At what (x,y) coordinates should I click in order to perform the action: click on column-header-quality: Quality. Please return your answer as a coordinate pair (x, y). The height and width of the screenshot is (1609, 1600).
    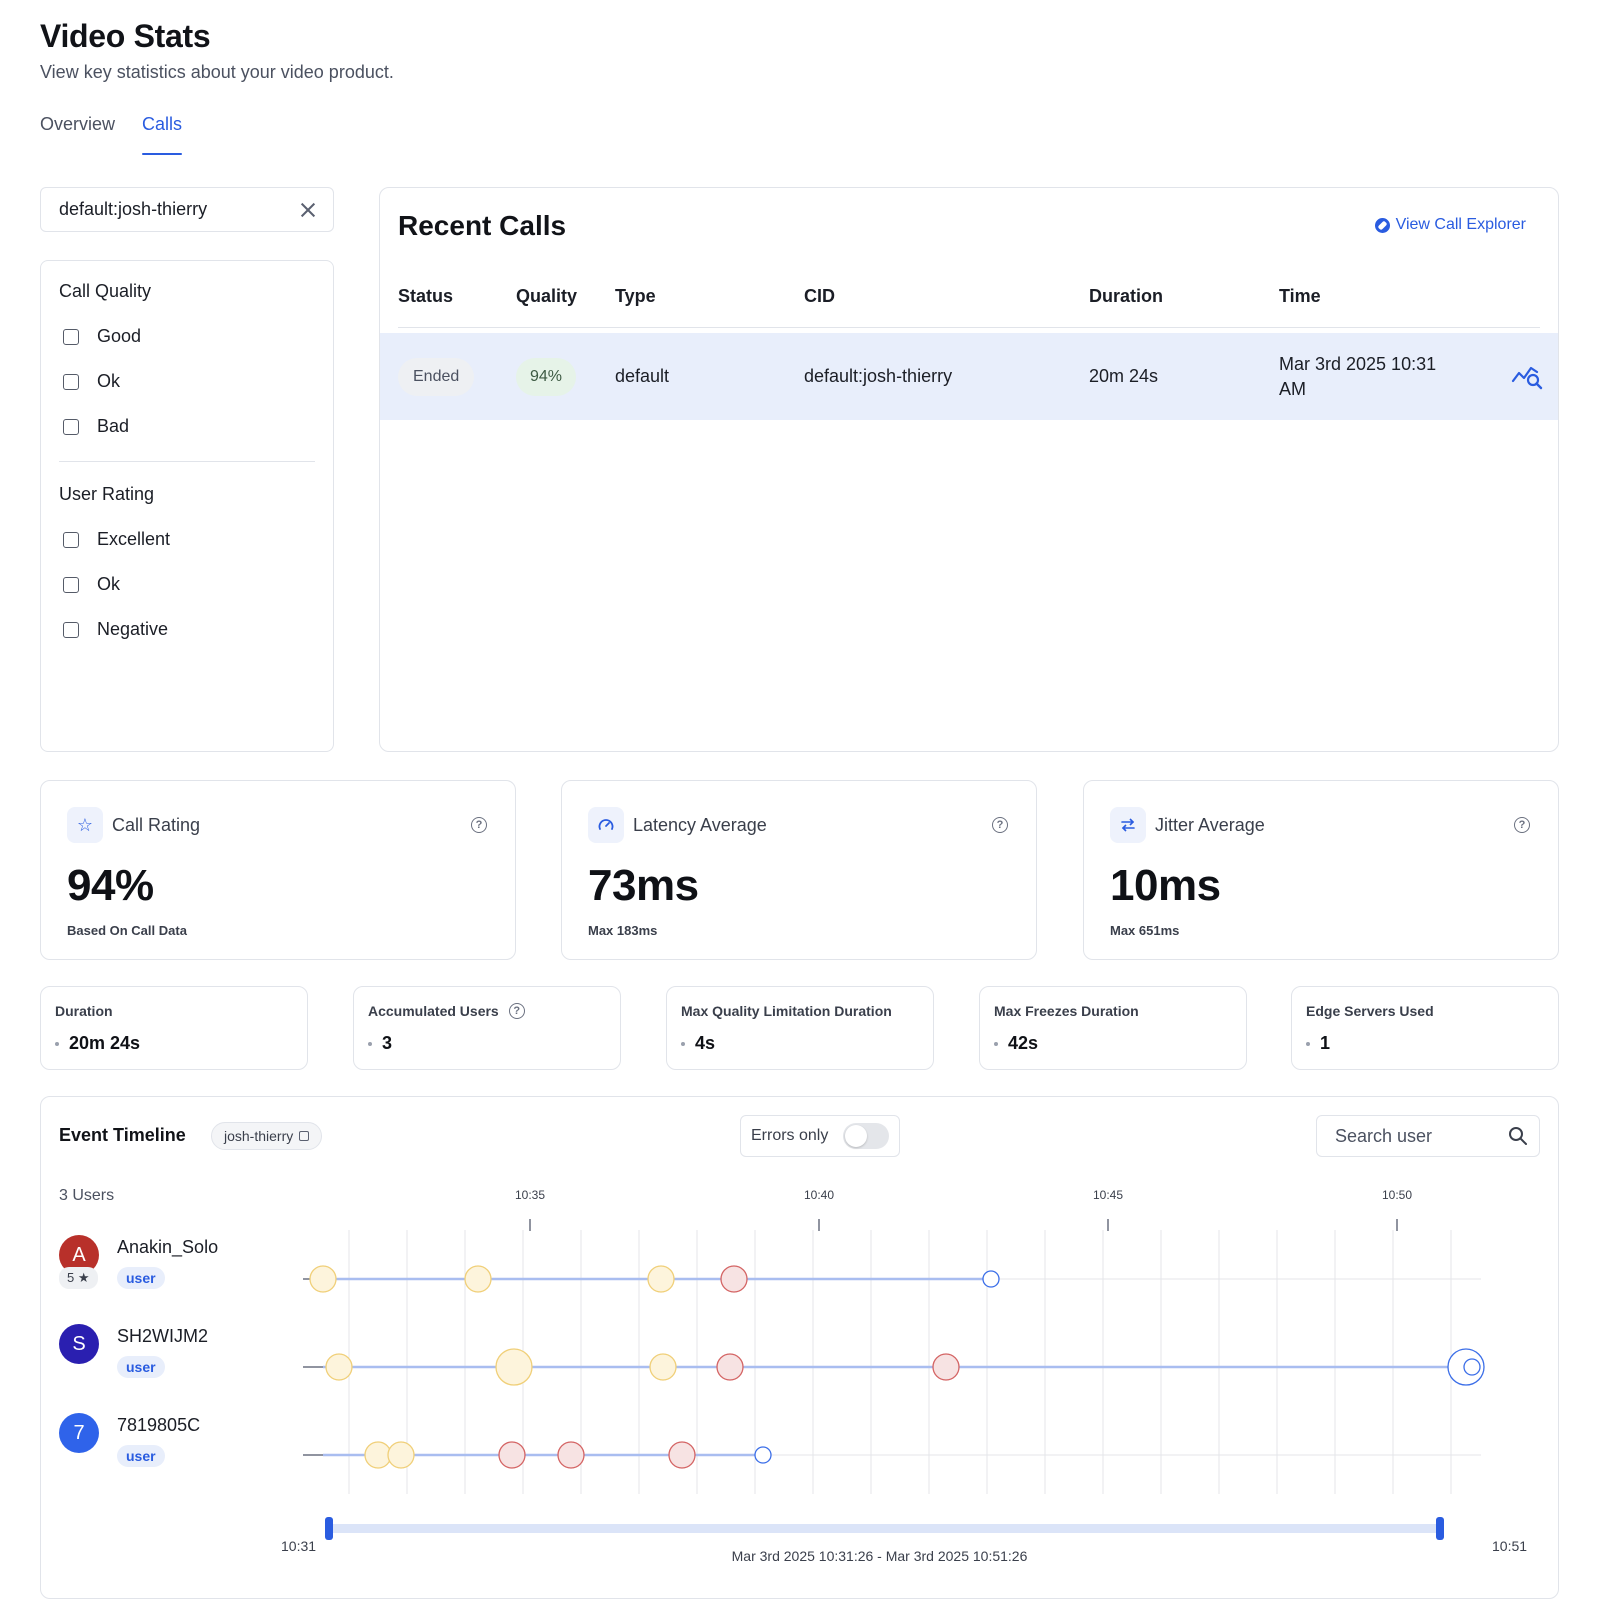
    Looking at the image, I should click on (547, 296).